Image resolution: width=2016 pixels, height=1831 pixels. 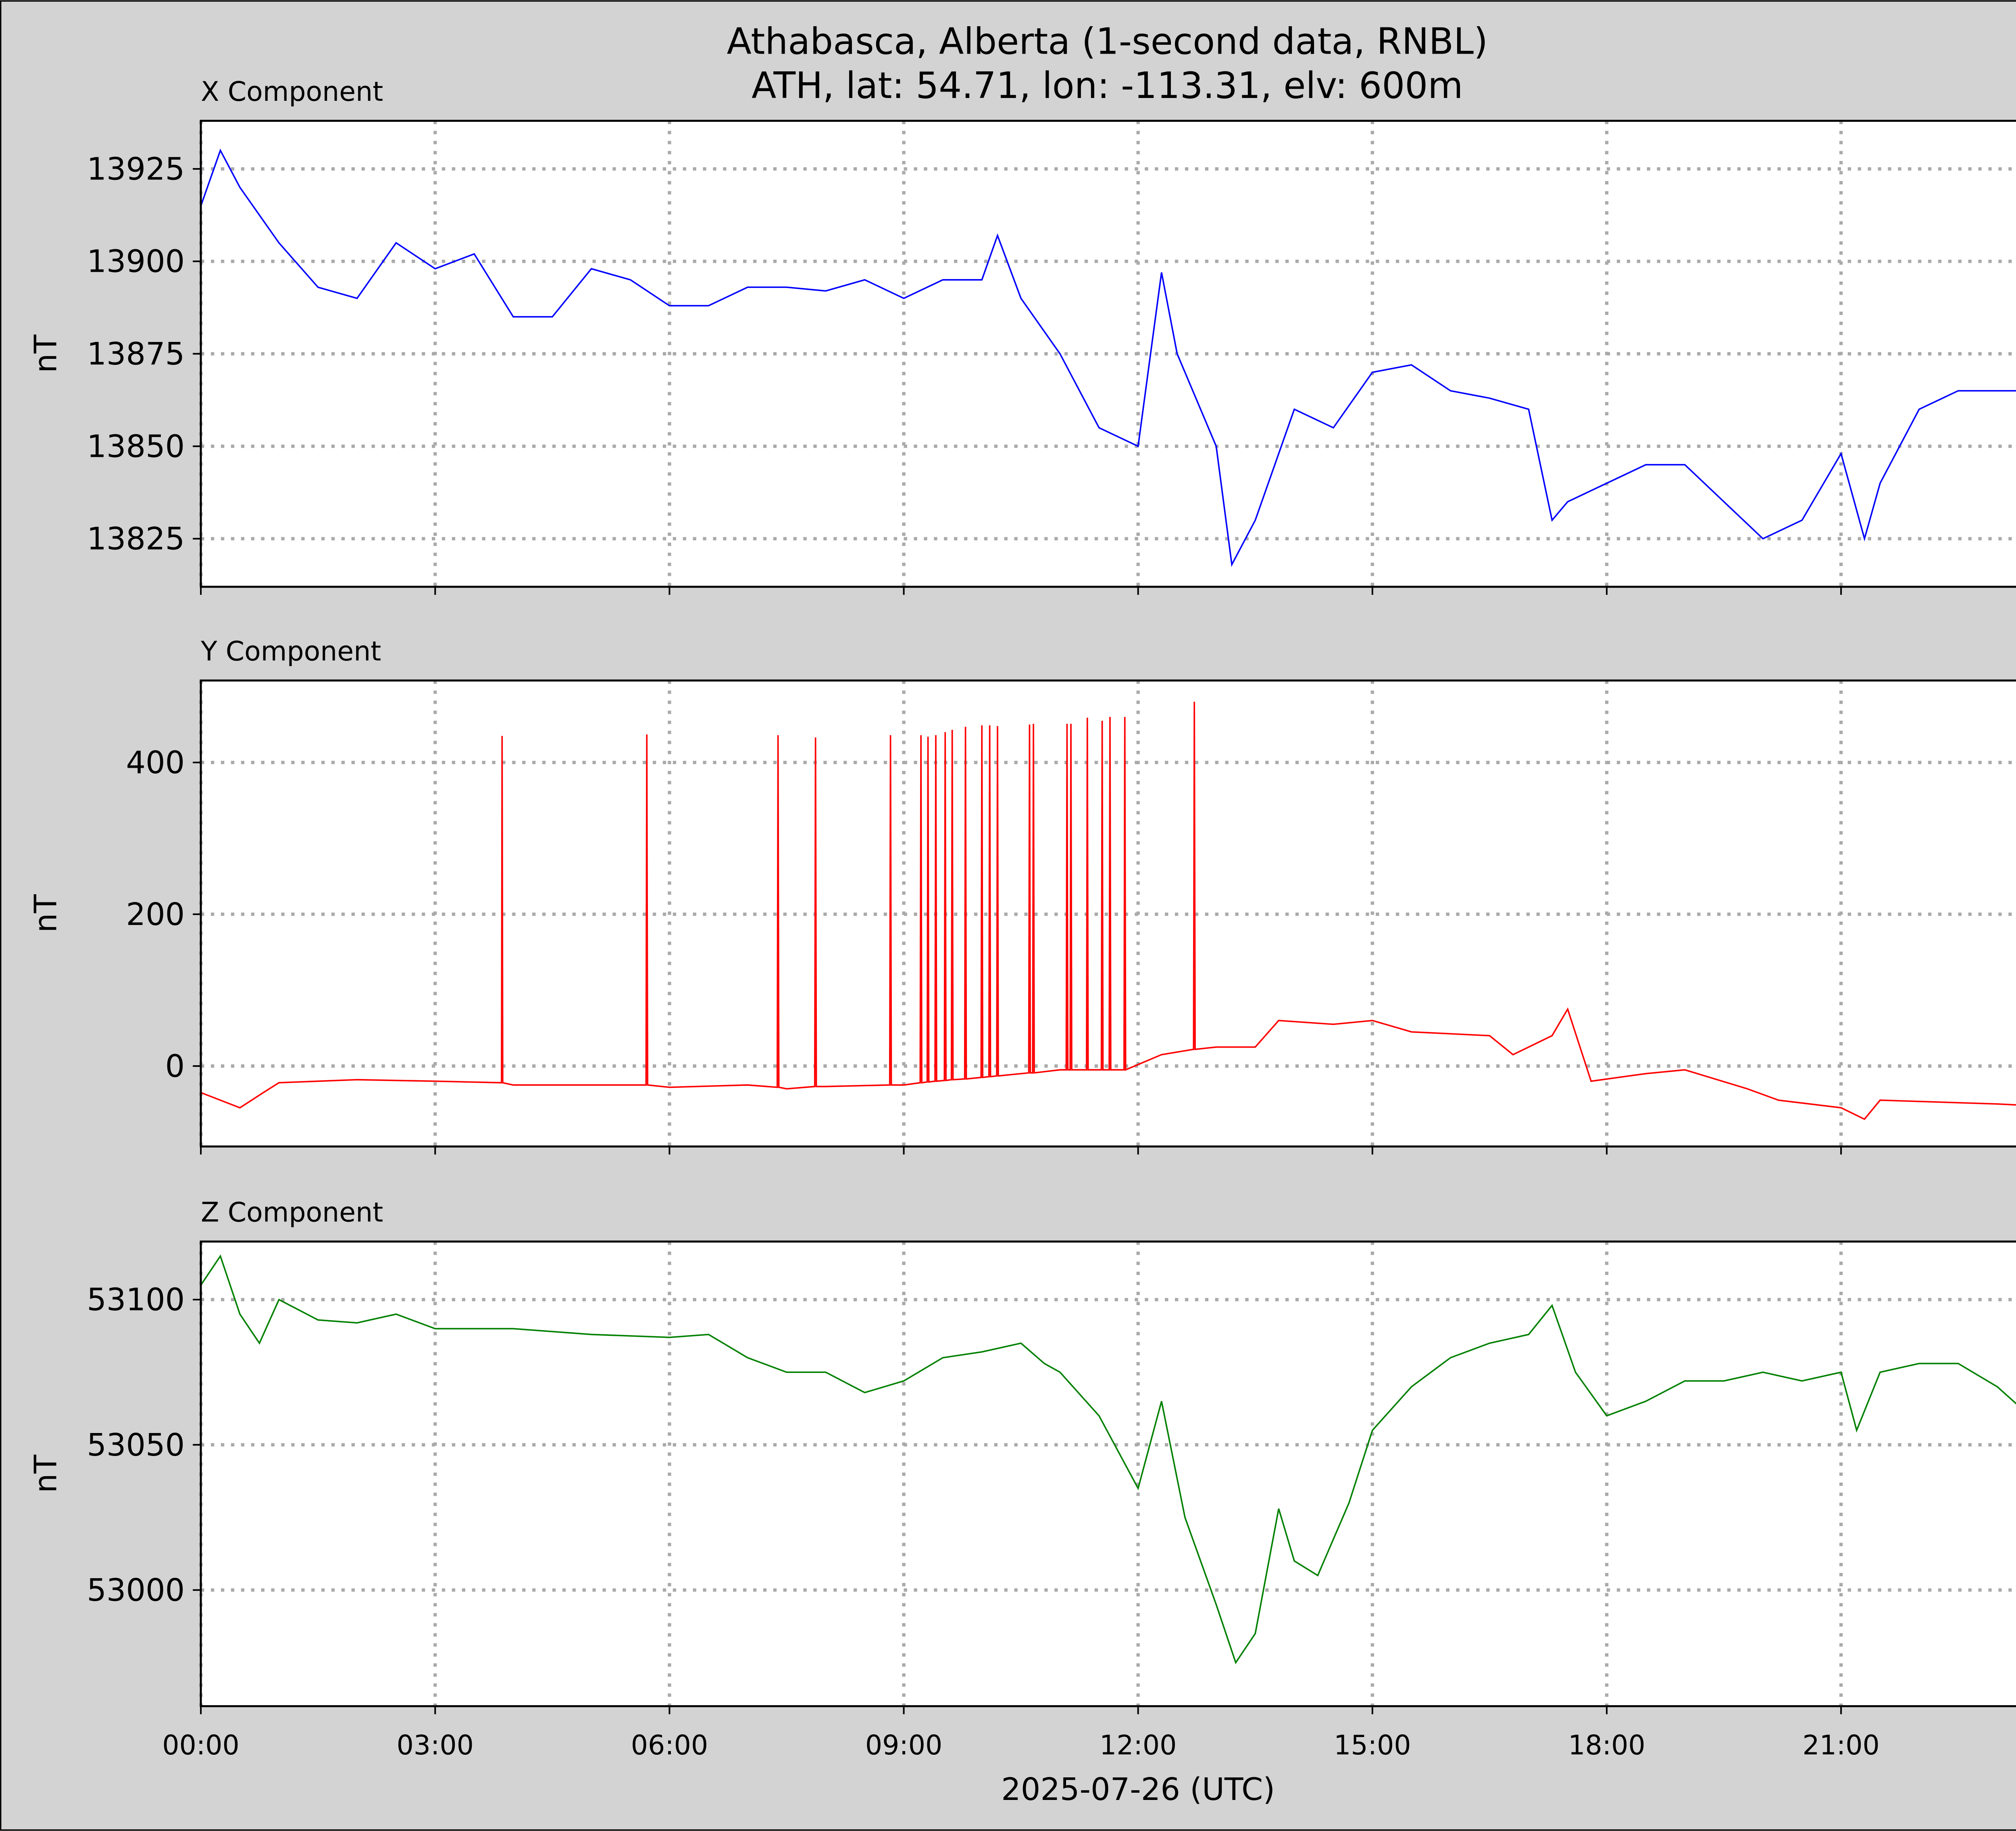 I want to click on x-tick-label: 15:00, so click(x=1372, y=1745).